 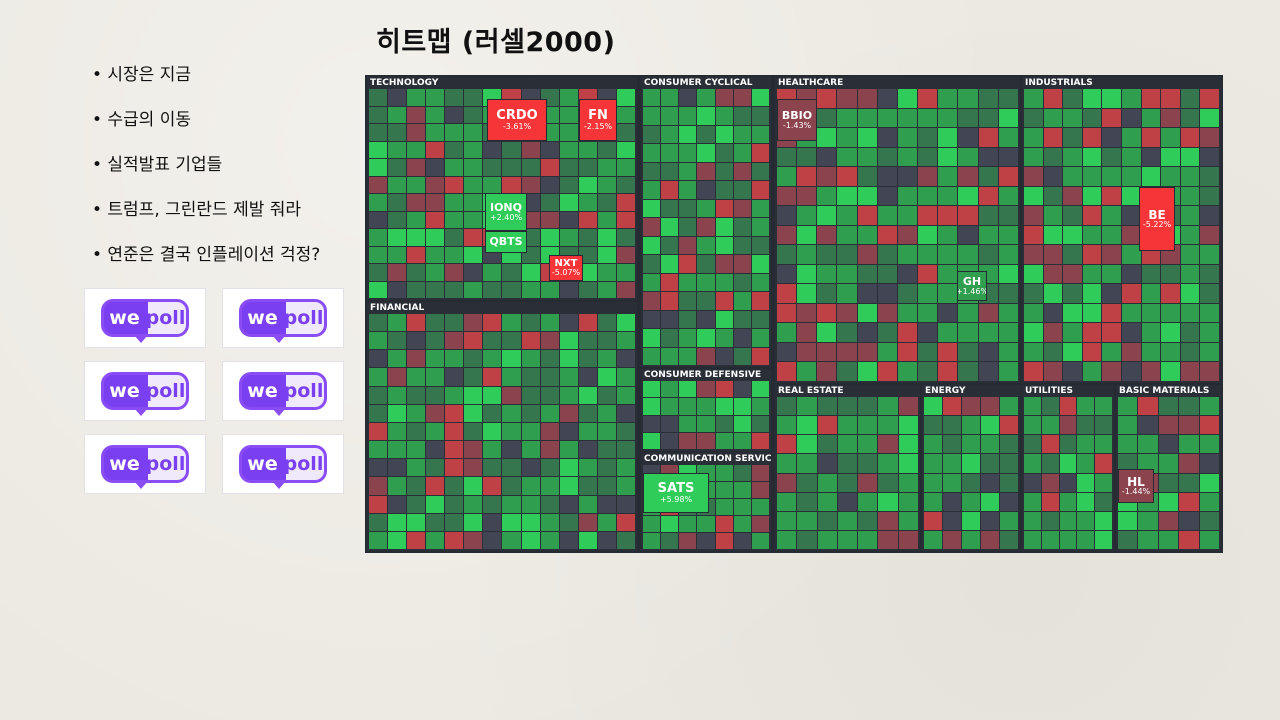 I want to click on bullet-item: • 연준은 결국 인플레이션 걱정?, so click(x=206, y=264).